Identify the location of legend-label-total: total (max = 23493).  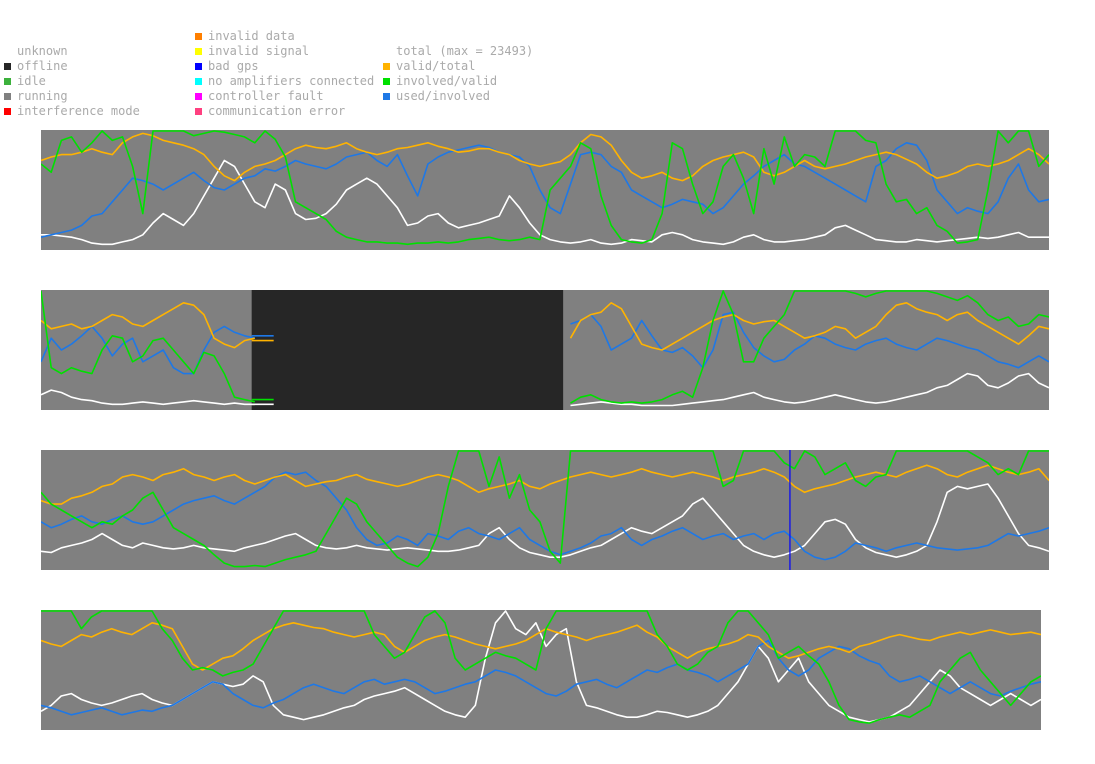
(465, 51).